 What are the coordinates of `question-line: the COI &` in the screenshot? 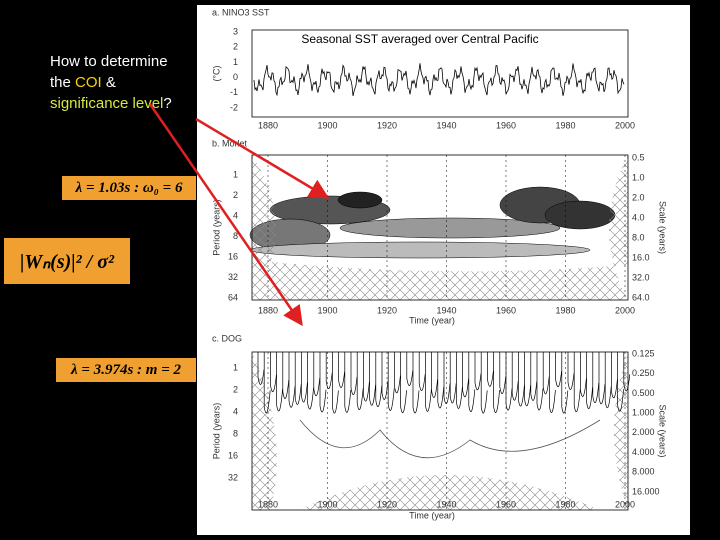 It's located at (111, 82).